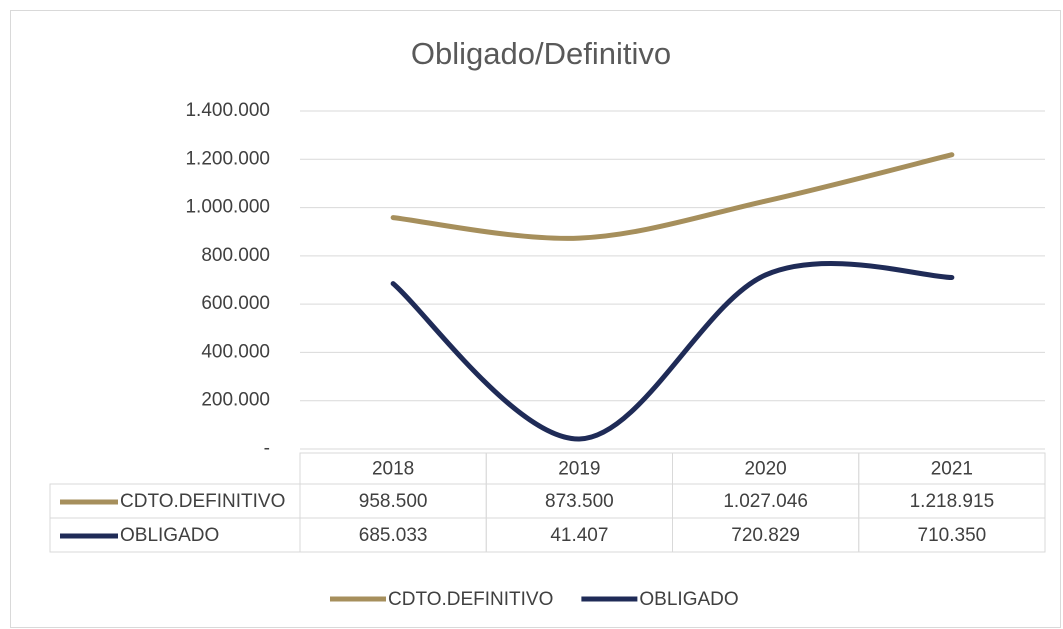  I want to click on table-cell, so click(952, 535).